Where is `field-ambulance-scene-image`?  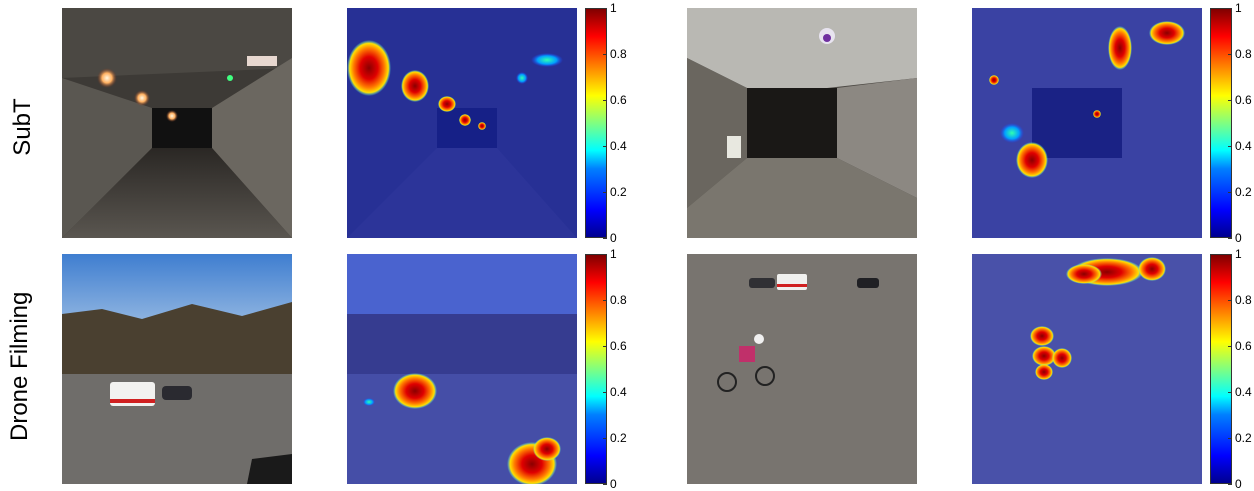 field-ambulance-scene-image is located at coordinates (177, 369).